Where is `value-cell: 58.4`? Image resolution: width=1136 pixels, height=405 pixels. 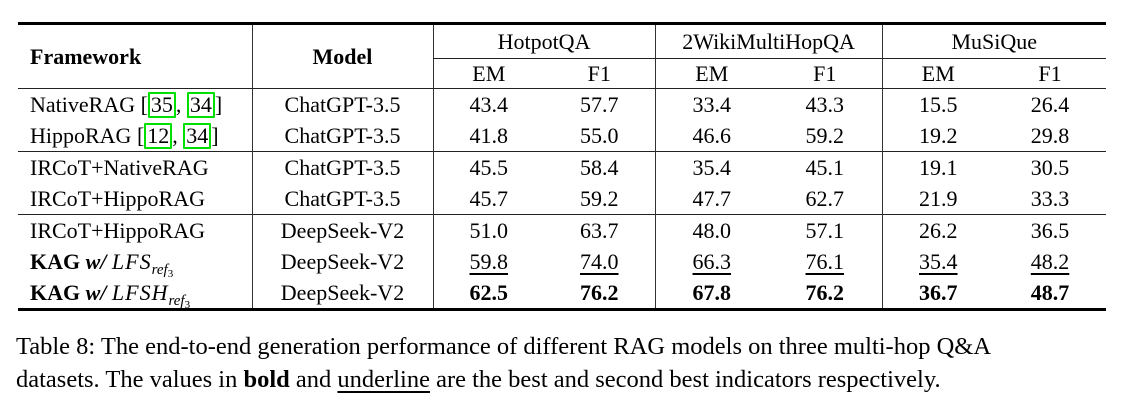 value-cell: 58.4 is located at coordinates (600, 167).